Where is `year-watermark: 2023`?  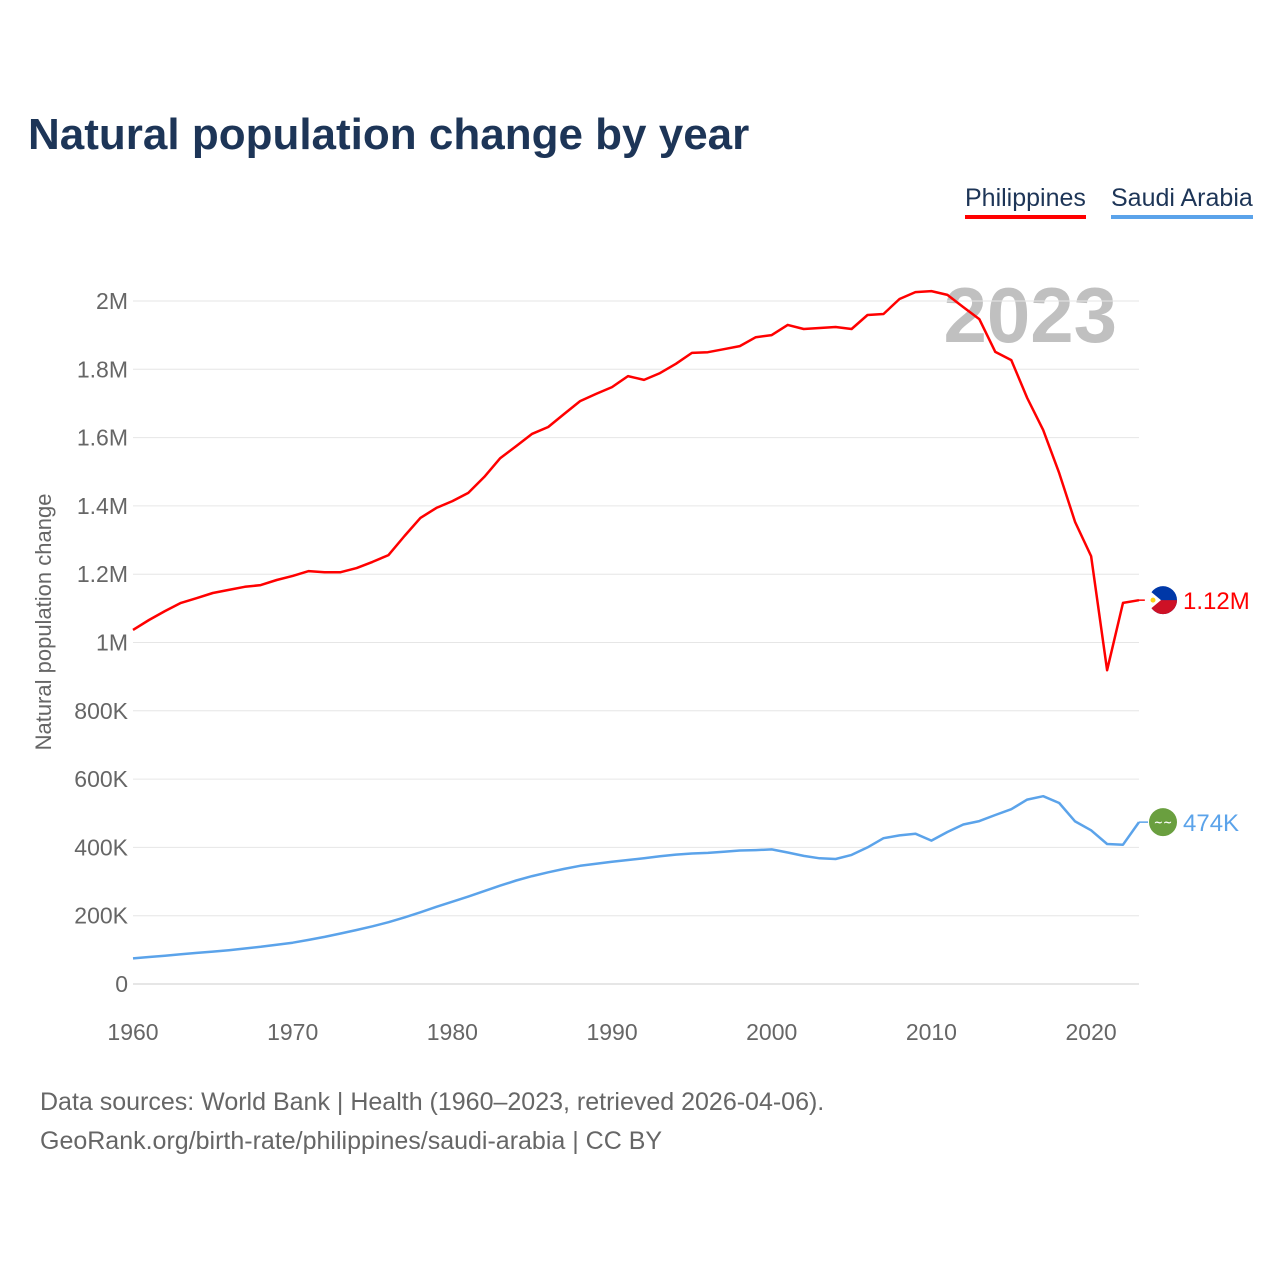
year-watermark: 2023 is located at coordinates (1030, 315).